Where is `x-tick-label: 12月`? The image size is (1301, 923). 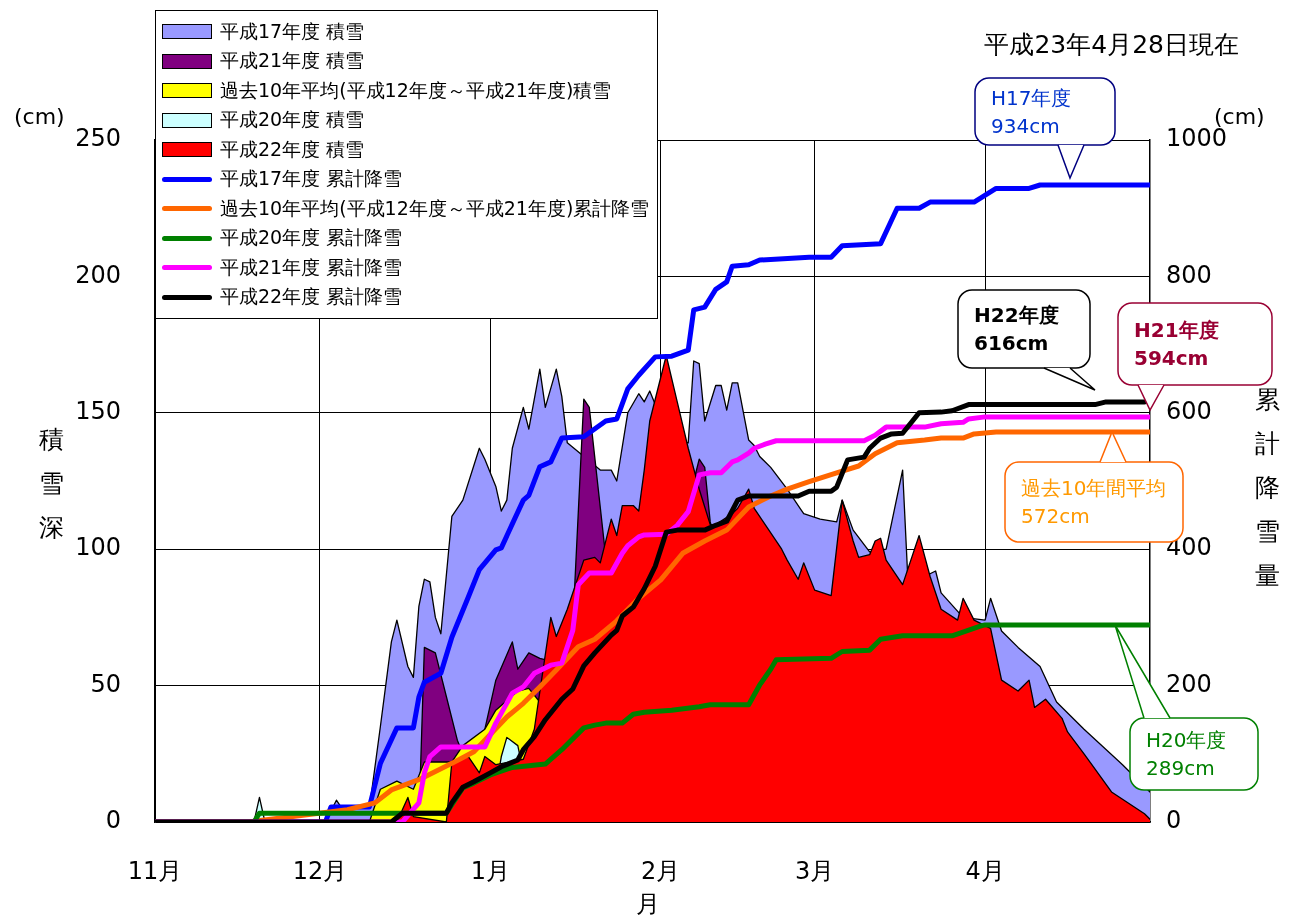
x-tick-label: 12月 is located at coordinates (320, 870).